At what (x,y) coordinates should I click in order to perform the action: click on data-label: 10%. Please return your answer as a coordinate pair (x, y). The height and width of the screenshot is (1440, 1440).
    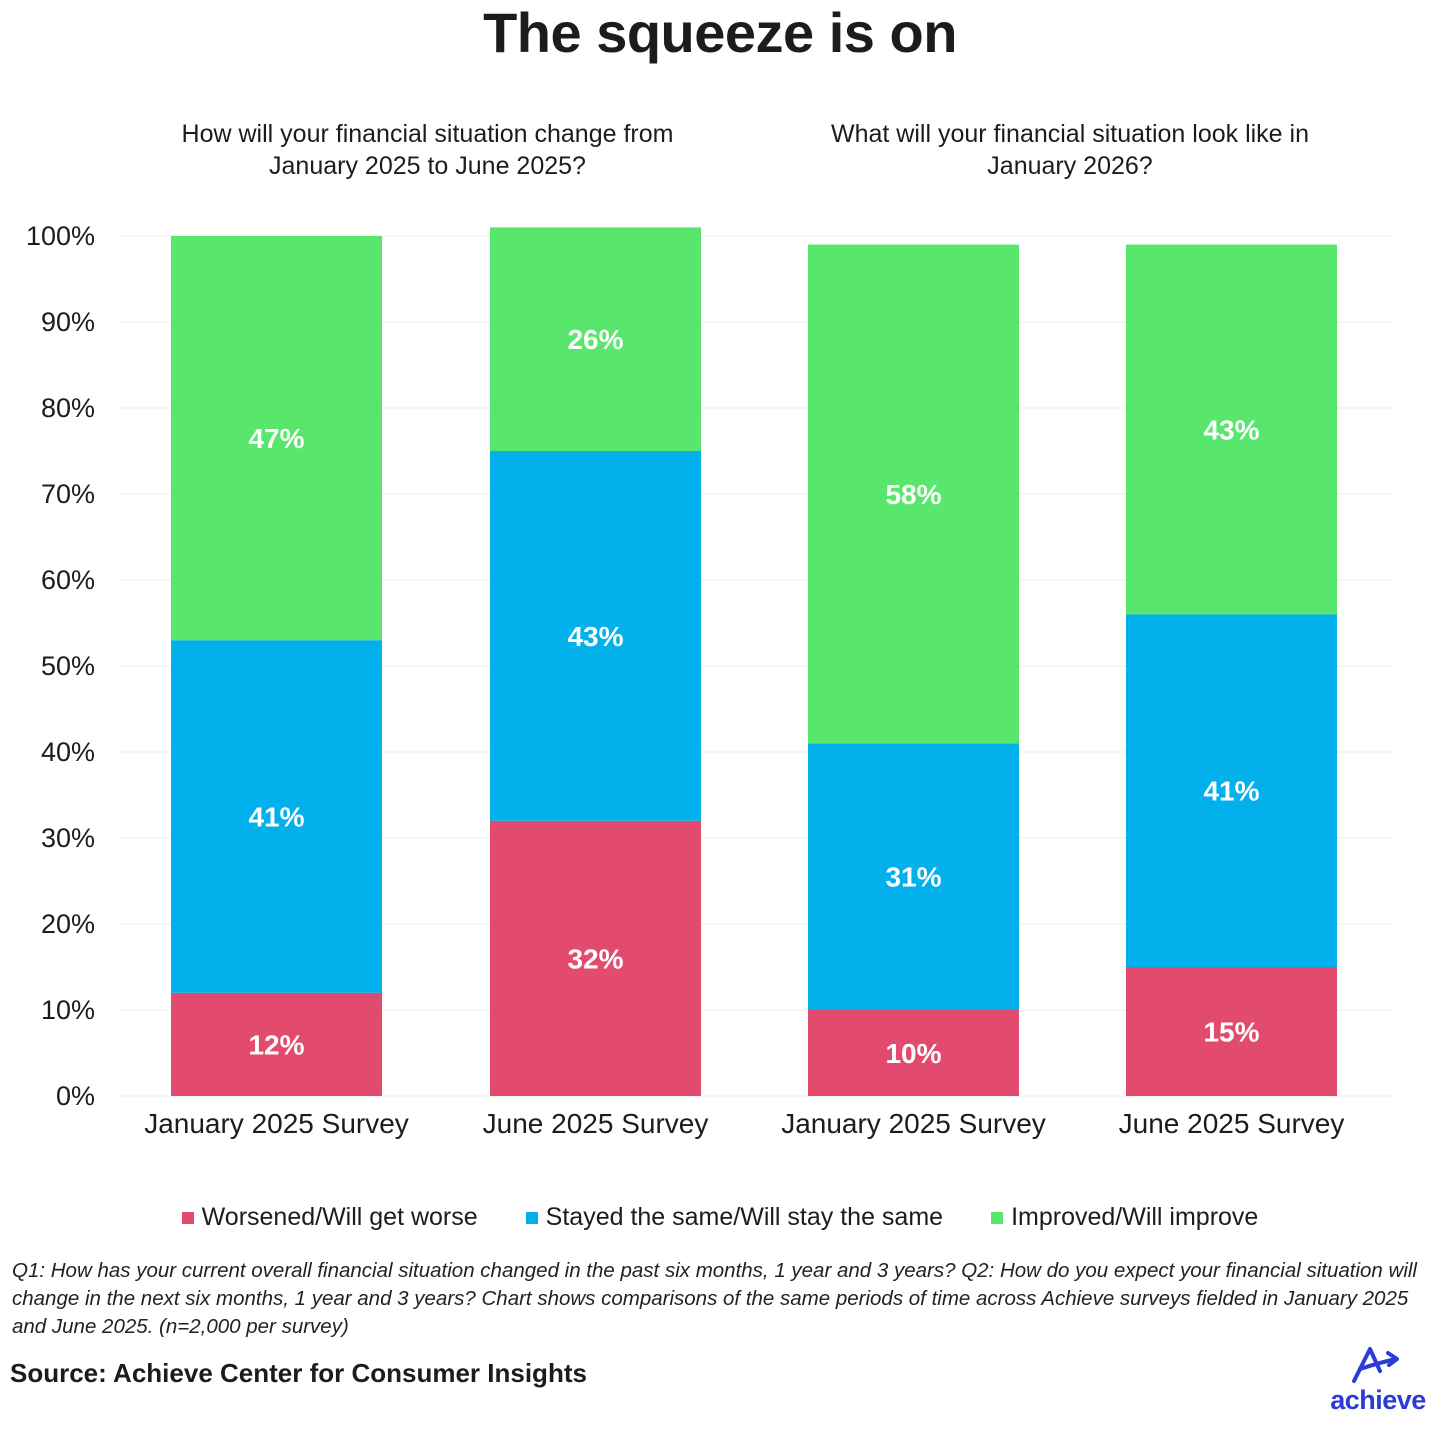
    Looking at the image, I should click on (913, 1053).